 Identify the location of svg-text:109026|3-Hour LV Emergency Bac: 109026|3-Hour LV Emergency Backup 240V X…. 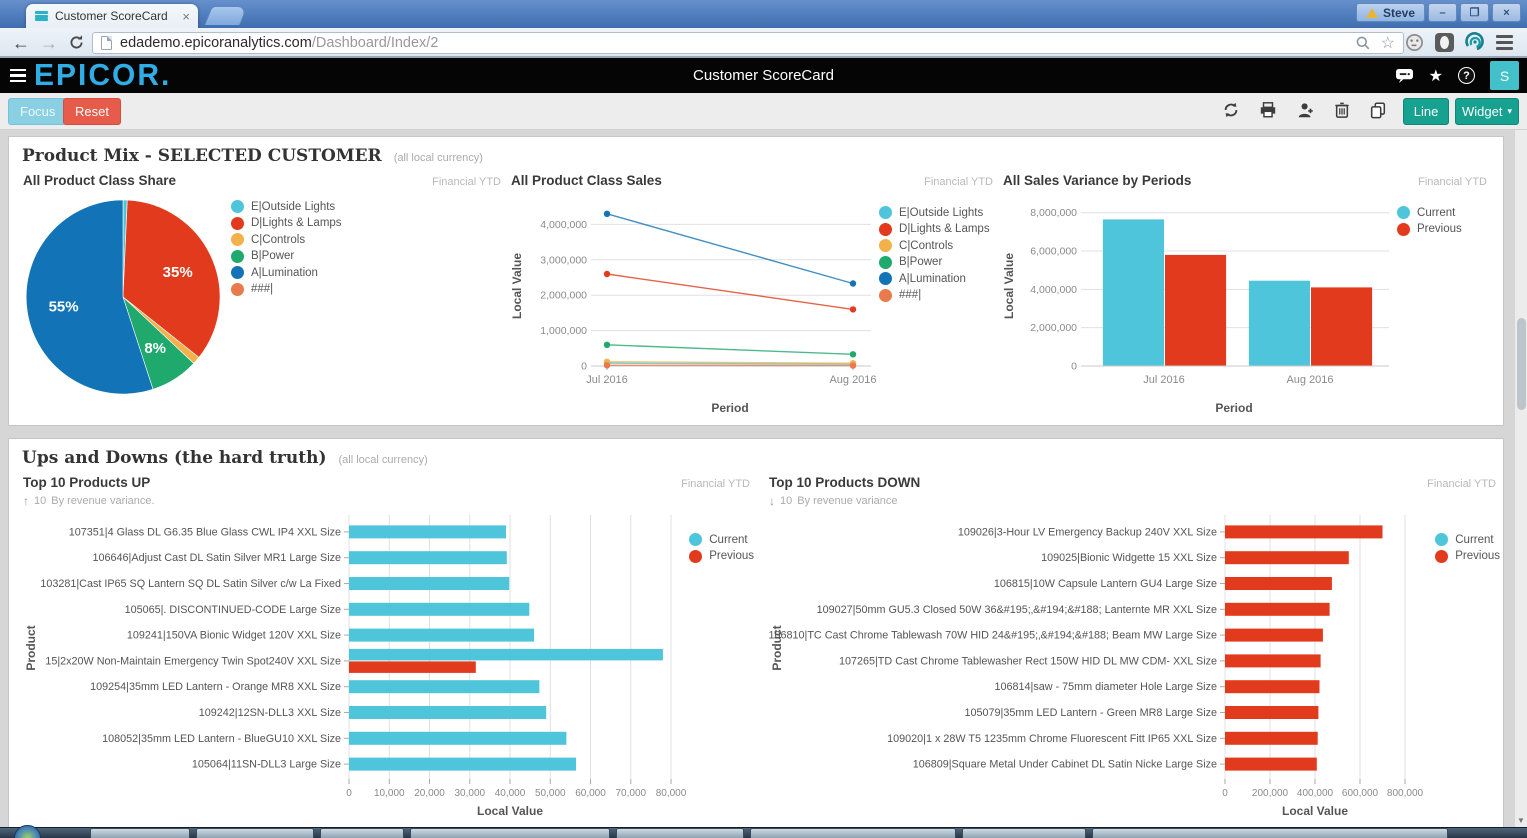
(1087, 532).